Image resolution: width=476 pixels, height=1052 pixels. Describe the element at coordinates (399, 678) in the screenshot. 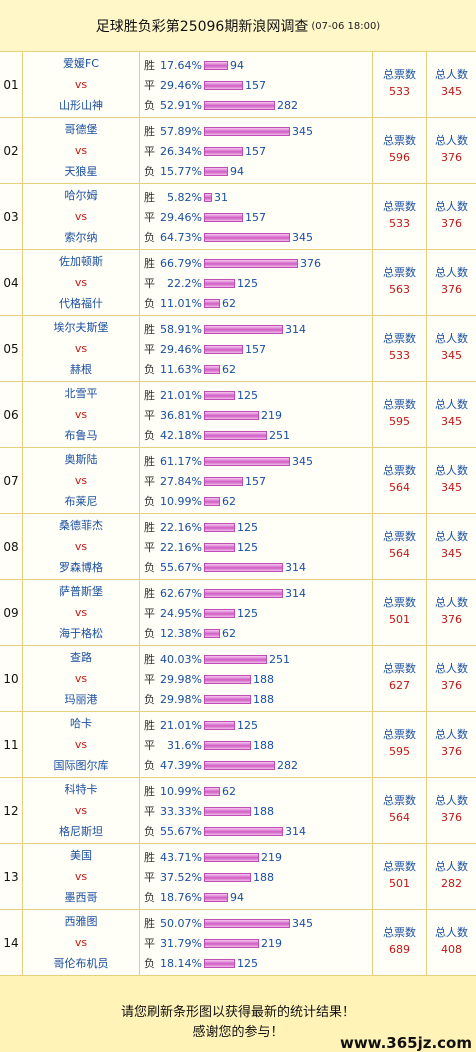

I see `total-votes-cell: 总票数 627` at that location.